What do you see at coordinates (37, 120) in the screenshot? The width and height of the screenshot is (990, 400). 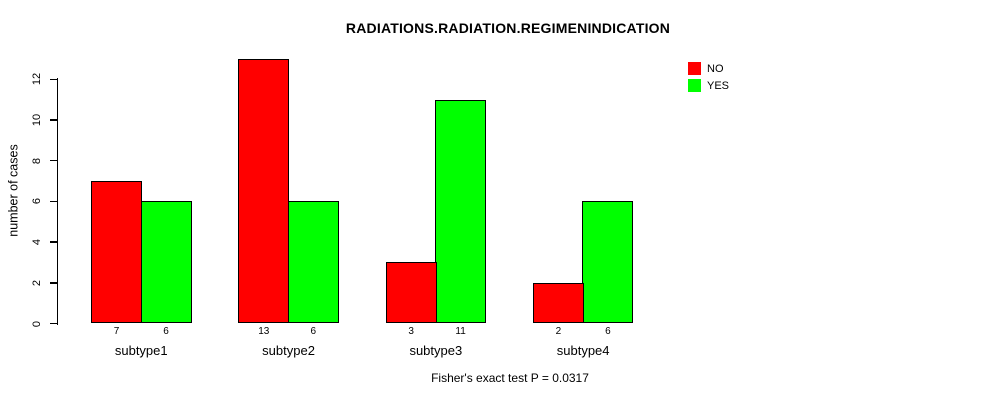 I see `y-tick-label: 10` at bounding box center [37, 120].